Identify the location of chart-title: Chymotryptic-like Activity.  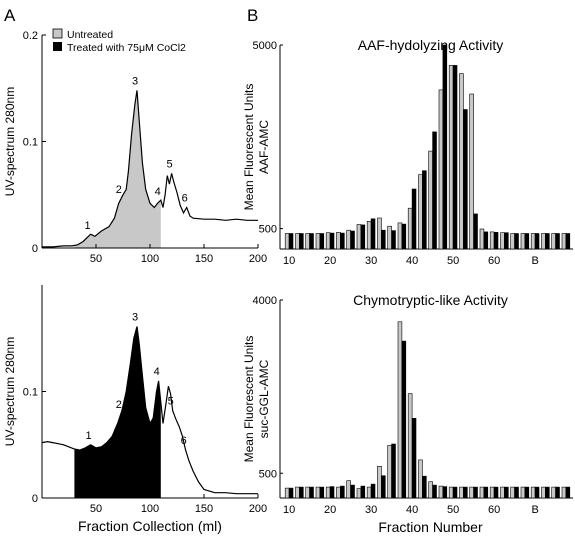
(430, 300).